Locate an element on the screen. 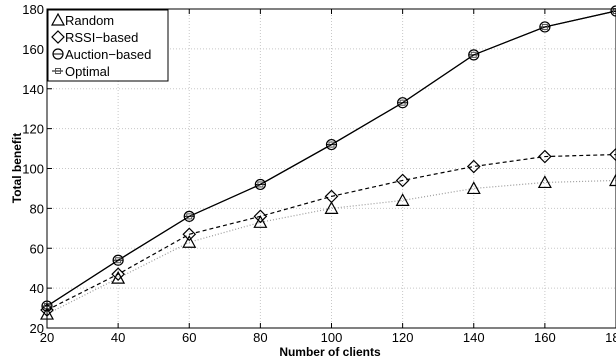 Image resolution: width=616 pixels, height=361 pixels. x-axis-label: Number of clients is located at coordinates (330, 352).